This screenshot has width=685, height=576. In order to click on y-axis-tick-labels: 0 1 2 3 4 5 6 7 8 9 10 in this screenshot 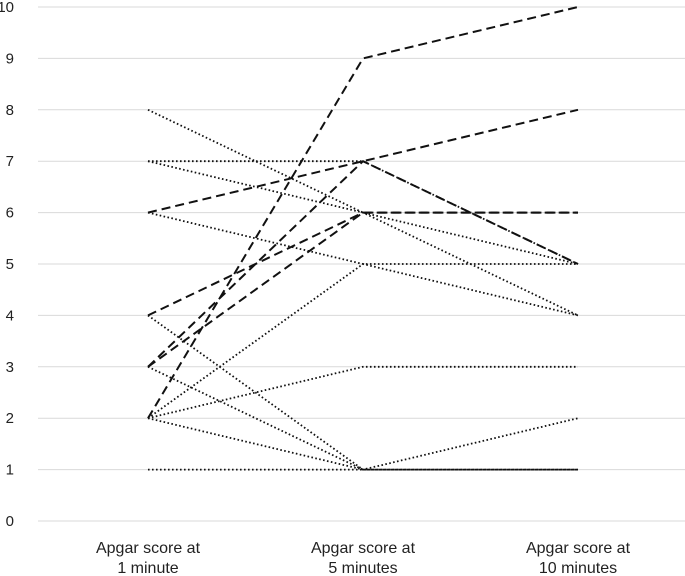, I will do `click(7, 265)`.